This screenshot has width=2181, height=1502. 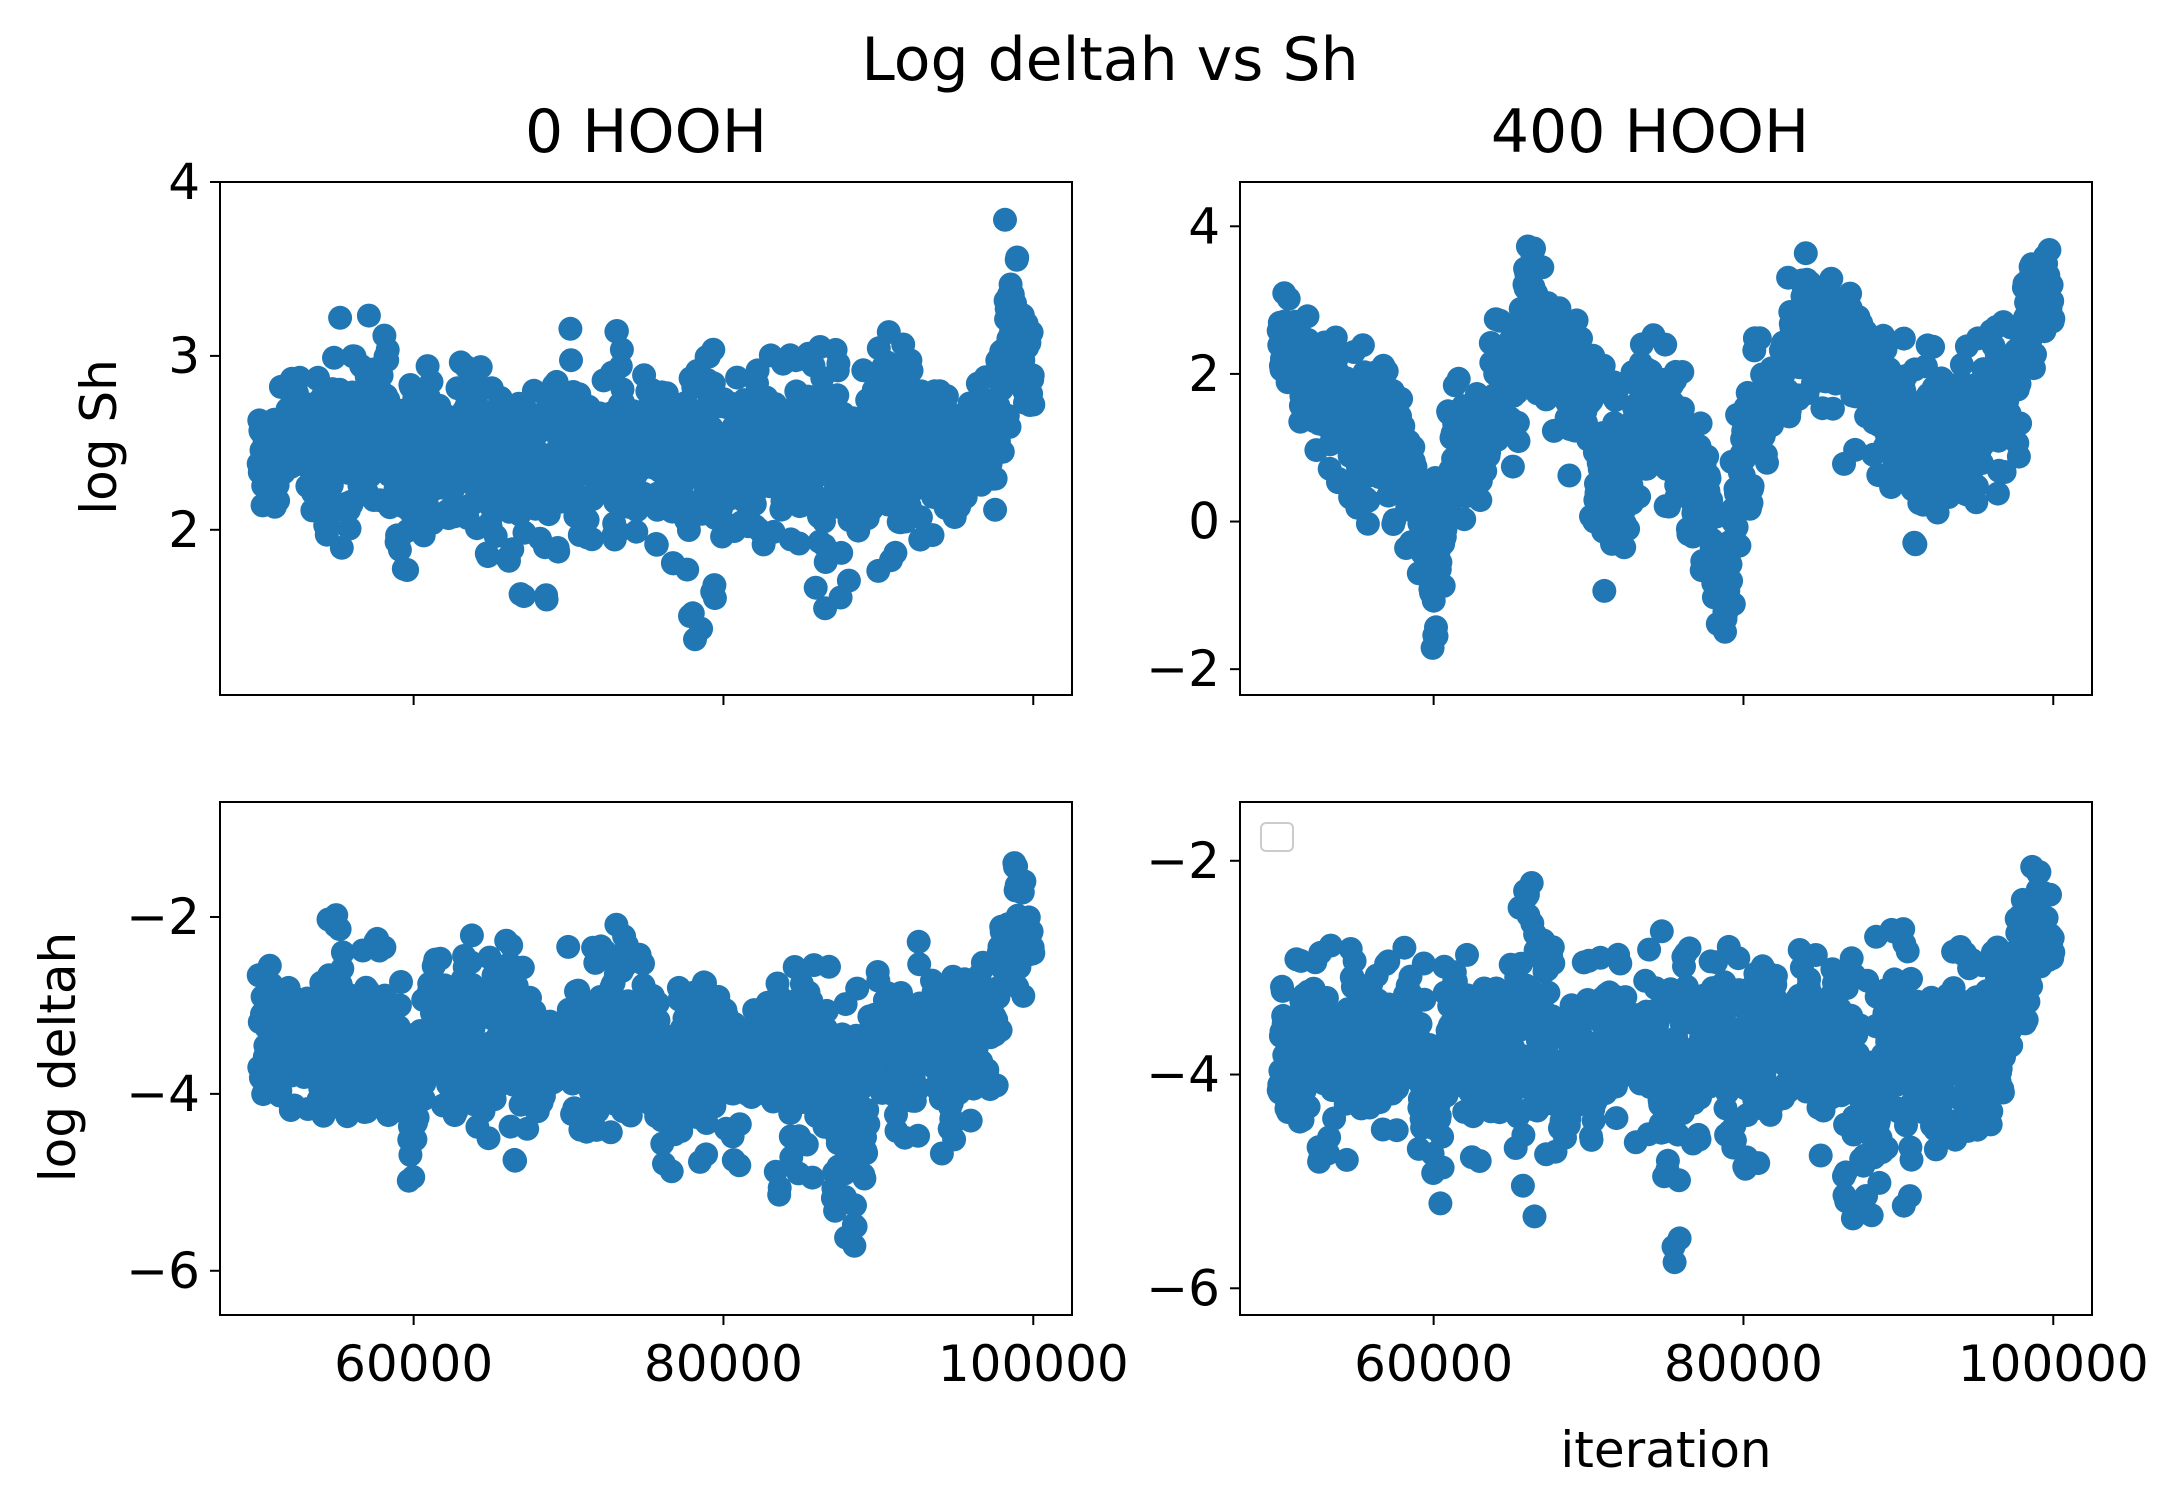 I want to click on x-tick-label: 80000, so click(x=723, y=1364).